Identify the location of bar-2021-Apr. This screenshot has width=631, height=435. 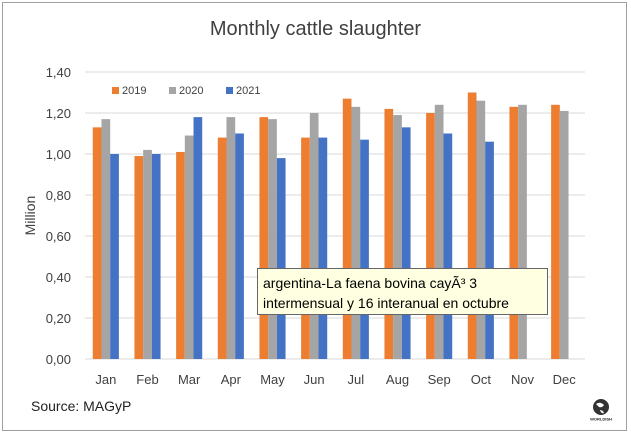
(239, 246).